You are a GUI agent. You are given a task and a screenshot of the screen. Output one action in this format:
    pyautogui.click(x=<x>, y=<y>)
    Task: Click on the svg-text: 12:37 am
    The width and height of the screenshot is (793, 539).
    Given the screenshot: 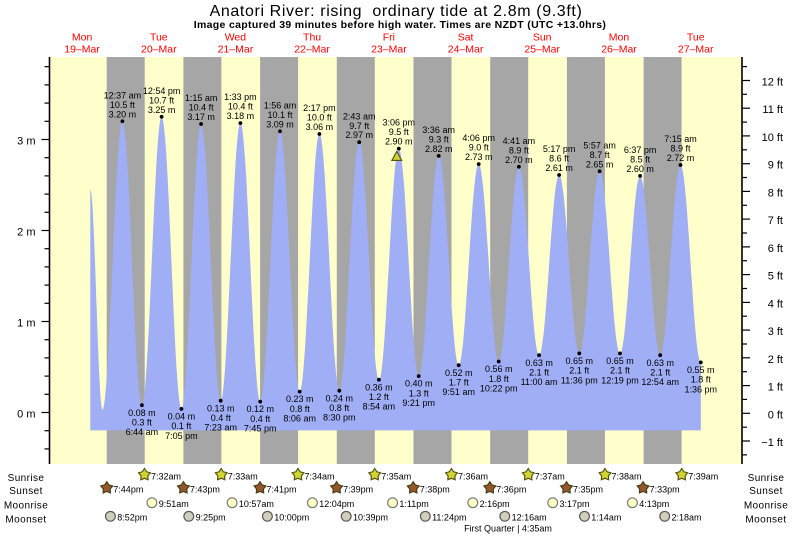 What is the action you would take?
    pyautogui.click(x=123, y=95)
    